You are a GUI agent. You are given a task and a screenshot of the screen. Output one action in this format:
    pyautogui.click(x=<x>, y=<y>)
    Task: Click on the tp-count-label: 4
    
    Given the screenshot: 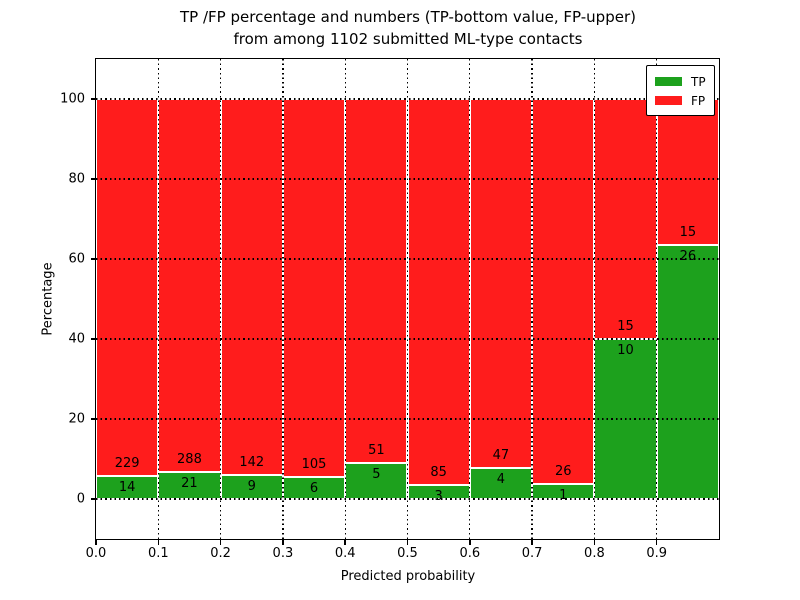 What is the action you would take?
    pyautogui.click(x=501, y=479)
    